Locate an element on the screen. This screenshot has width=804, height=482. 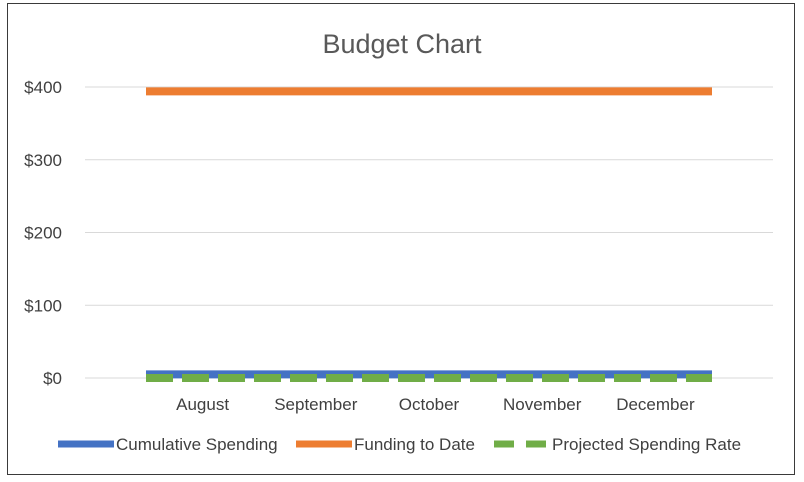
y-tick-label: $300 is located at coordinates (43, 160).